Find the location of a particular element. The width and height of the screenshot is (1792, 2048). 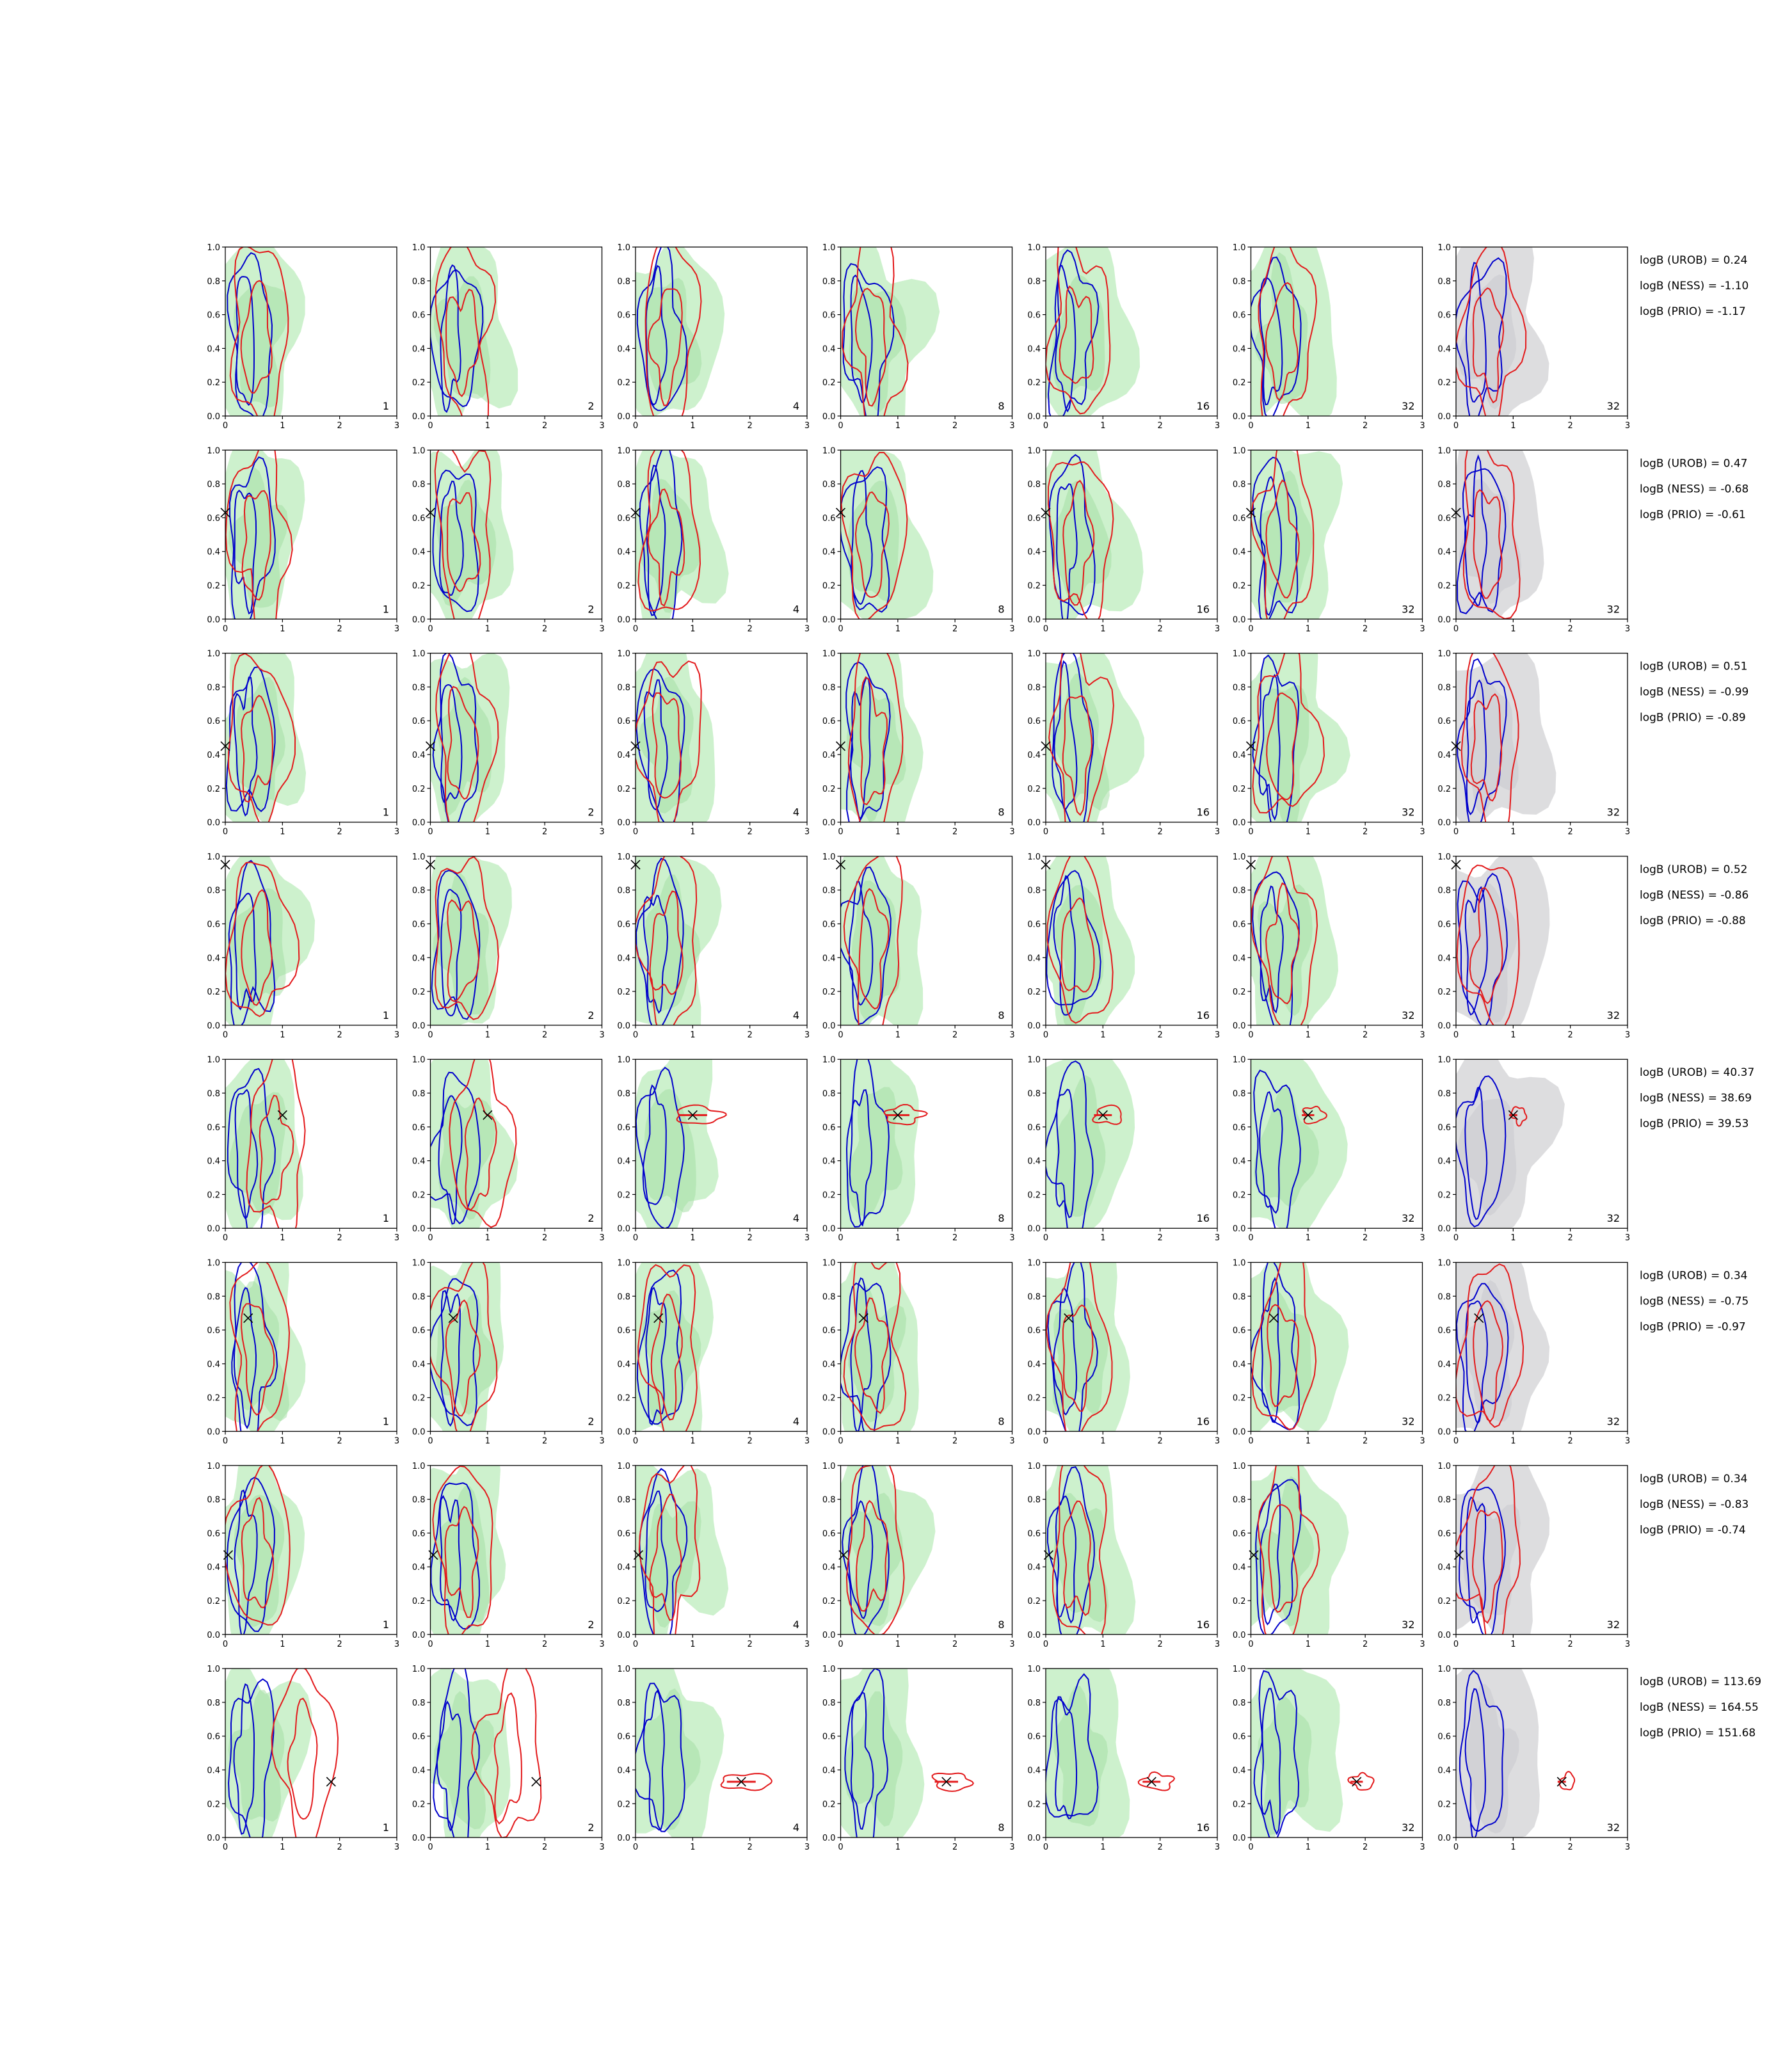

logb-stat: logB (PRIO) = 151.68 is located at coordinates (1698, 1733).